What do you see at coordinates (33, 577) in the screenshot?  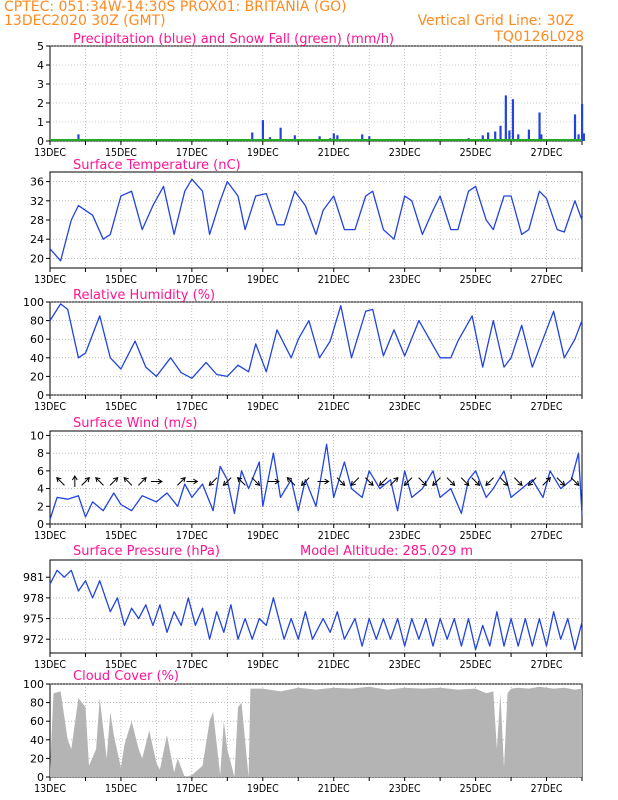 I see `y-tick-label: 981` at bounding box center [33, 577].